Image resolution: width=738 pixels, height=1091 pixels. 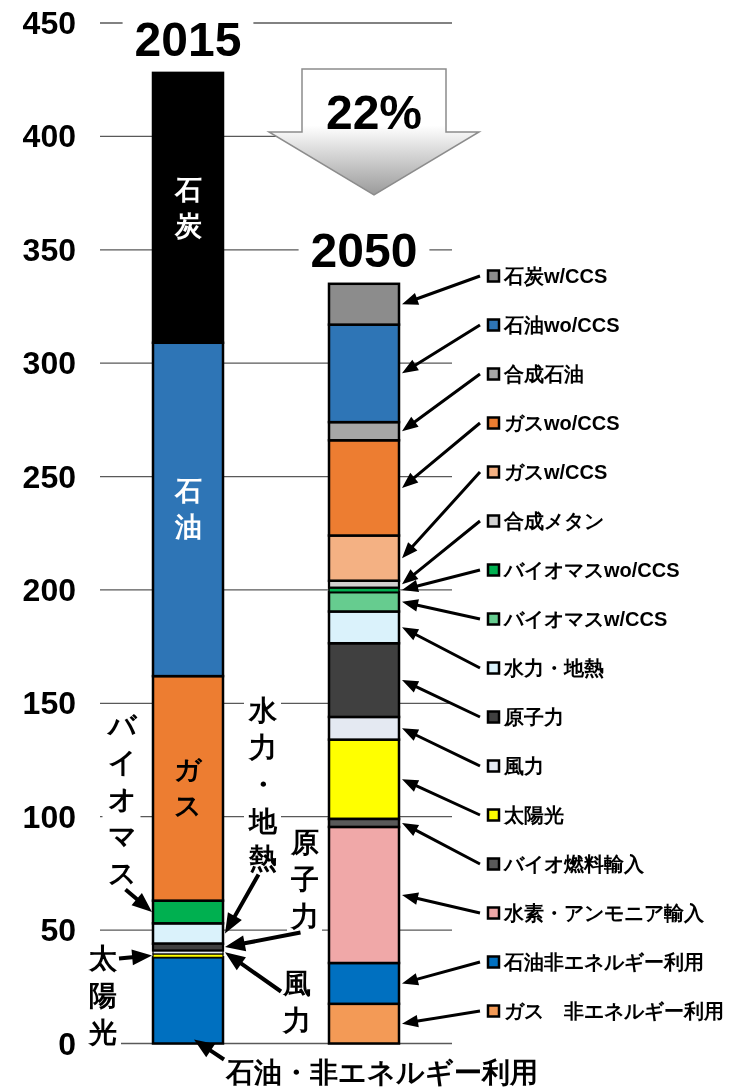 What do you see at coordinates (574, 864) in the screenshot?
I see `legend-label: バイオ燃料輸入` at bounding box center [574, 864].